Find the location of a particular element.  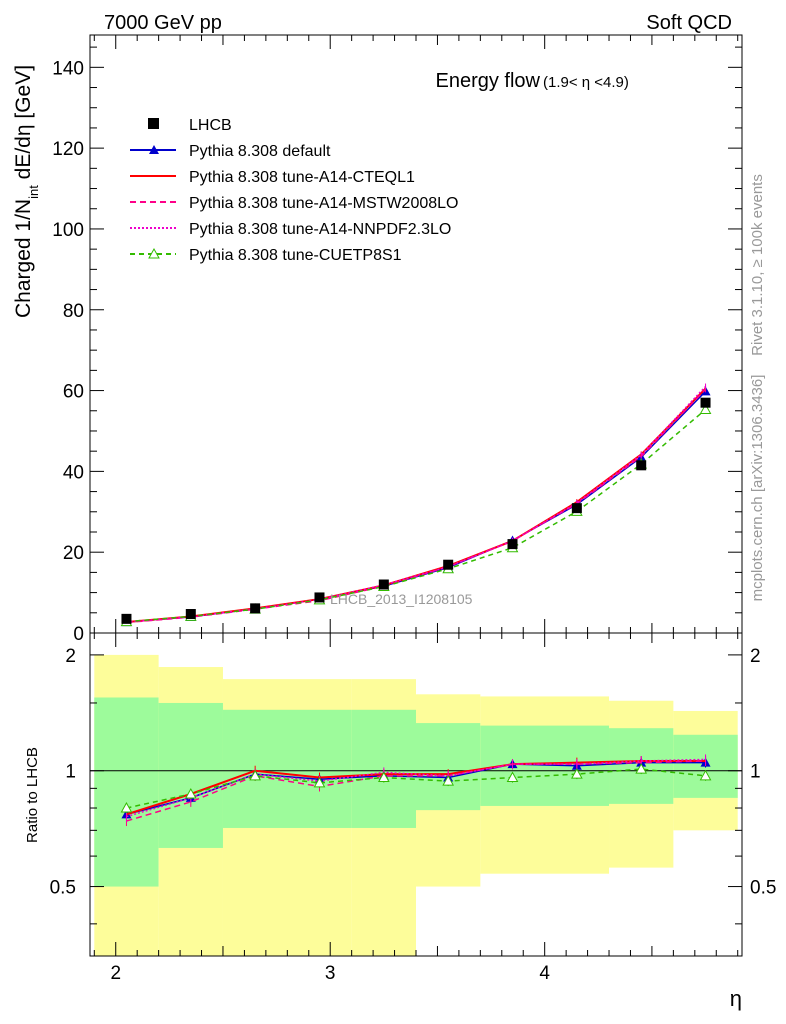

ratio-pythia-8-308-tune-cuetp8s1 is located at coordinates (416, 788).